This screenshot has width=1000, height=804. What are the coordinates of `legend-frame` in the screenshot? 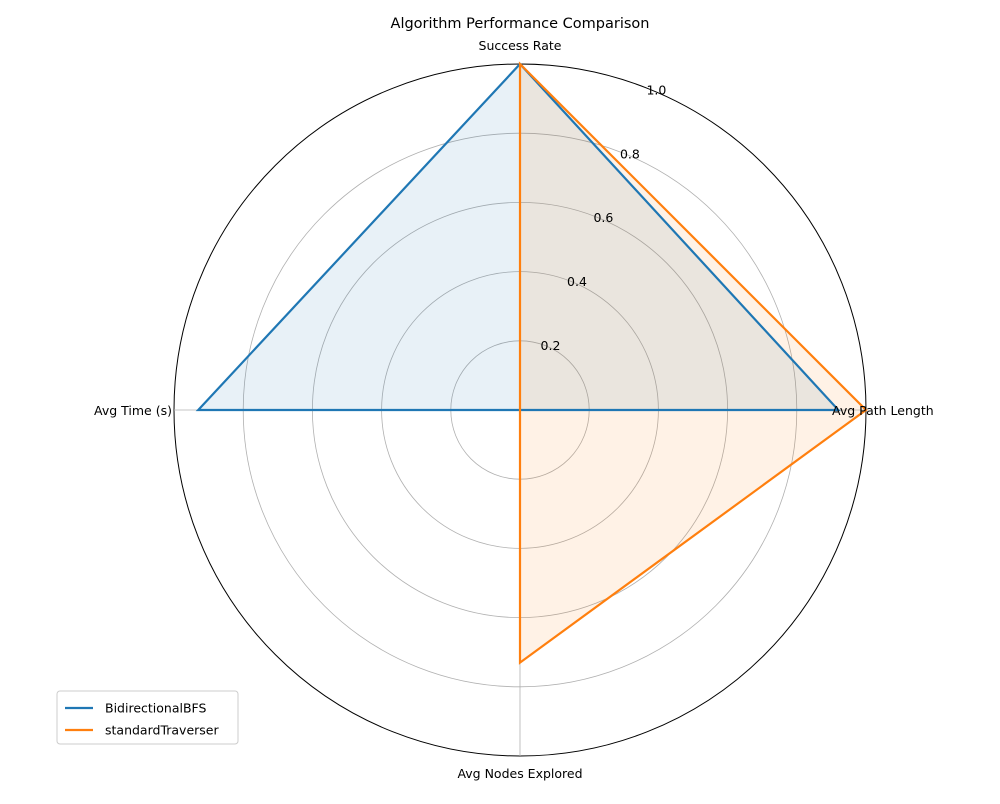 It's located at (147, 717).